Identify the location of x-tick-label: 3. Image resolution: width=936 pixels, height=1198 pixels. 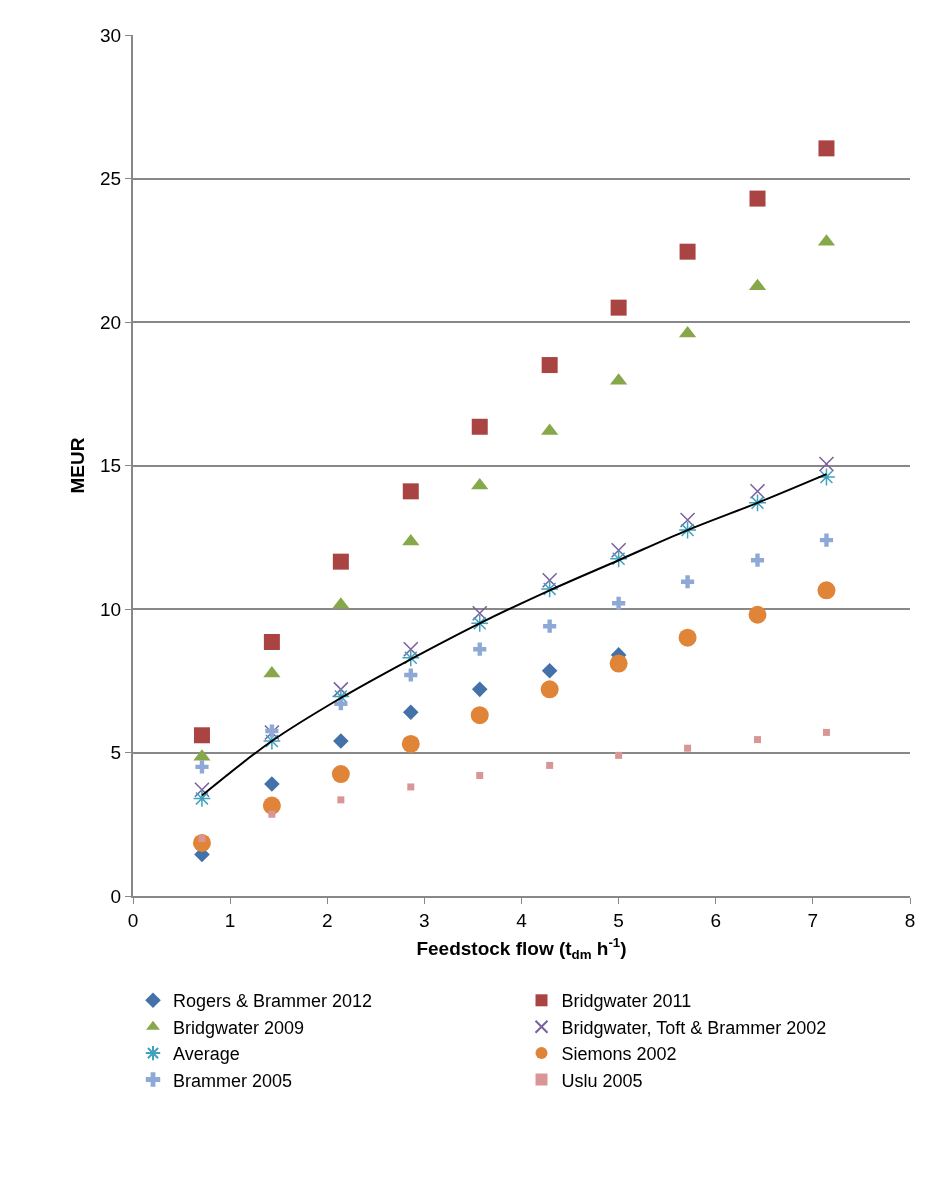
(424, 920).